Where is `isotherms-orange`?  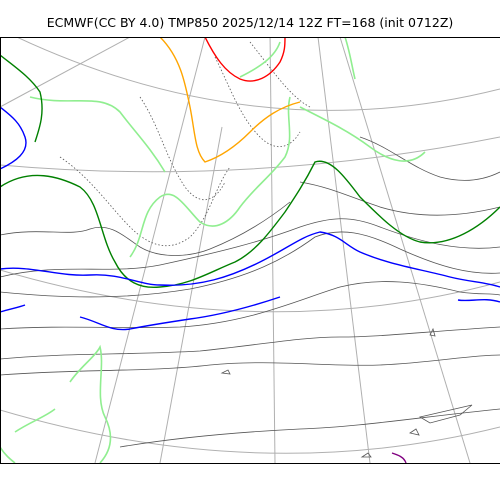 isotherms-orange is located at coordinates (230, 100).